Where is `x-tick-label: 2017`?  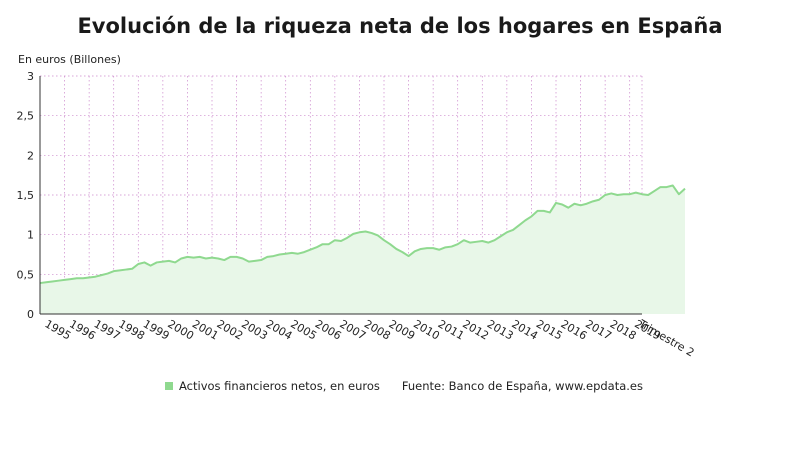 x-tick-label: 2017 is located at coordinates (598, 329).